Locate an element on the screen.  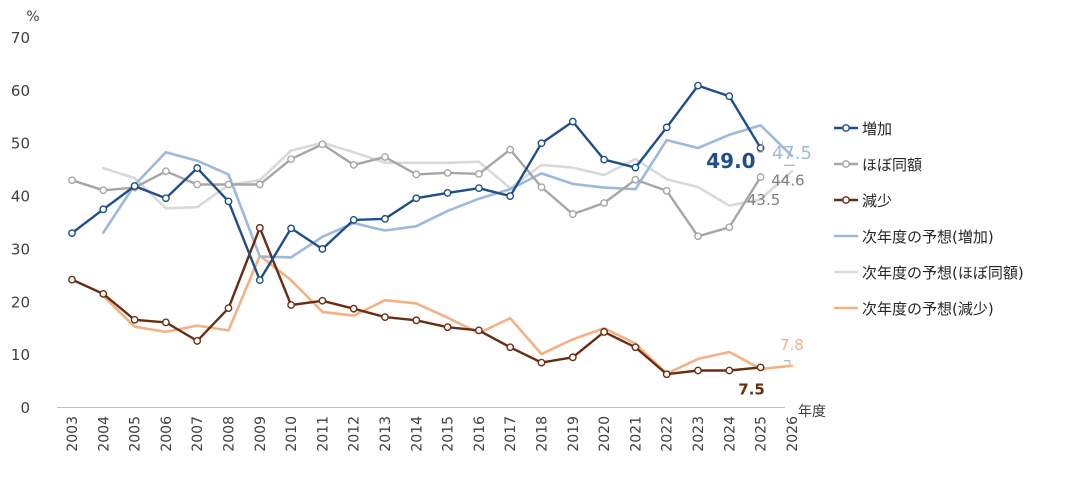
x-tick-label: 2020 is located at coordinates (605, 434).